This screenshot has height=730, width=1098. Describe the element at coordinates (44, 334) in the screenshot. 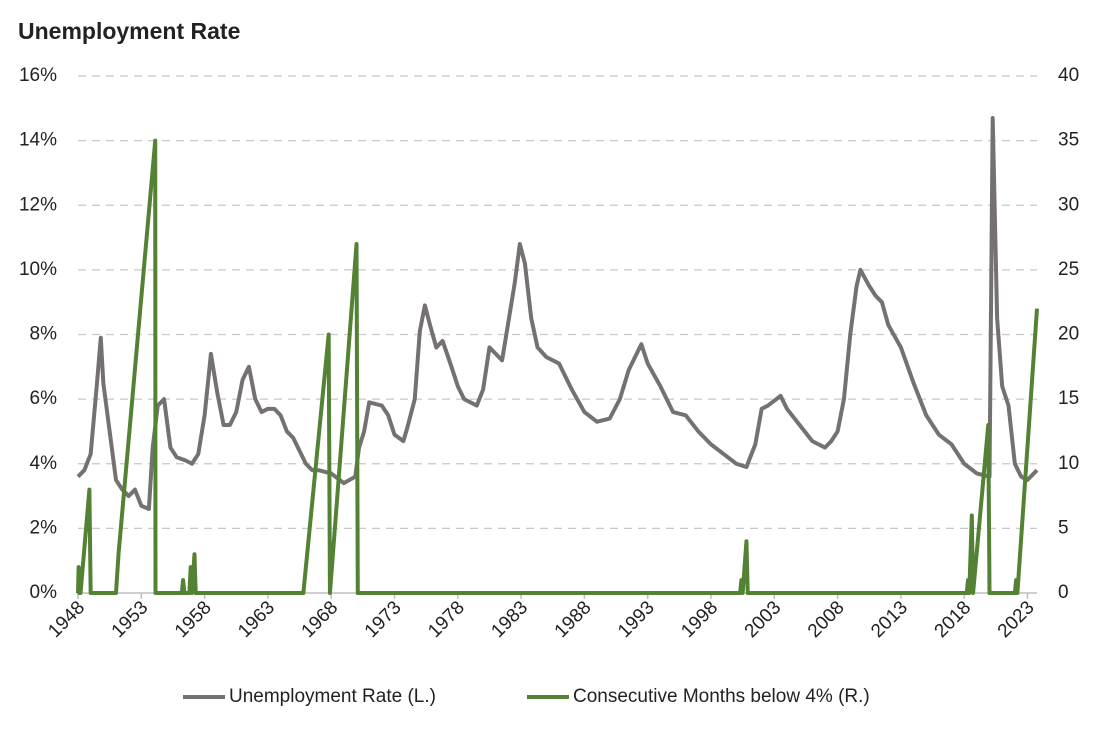

I see `y-tick-label: 8%` at that location.